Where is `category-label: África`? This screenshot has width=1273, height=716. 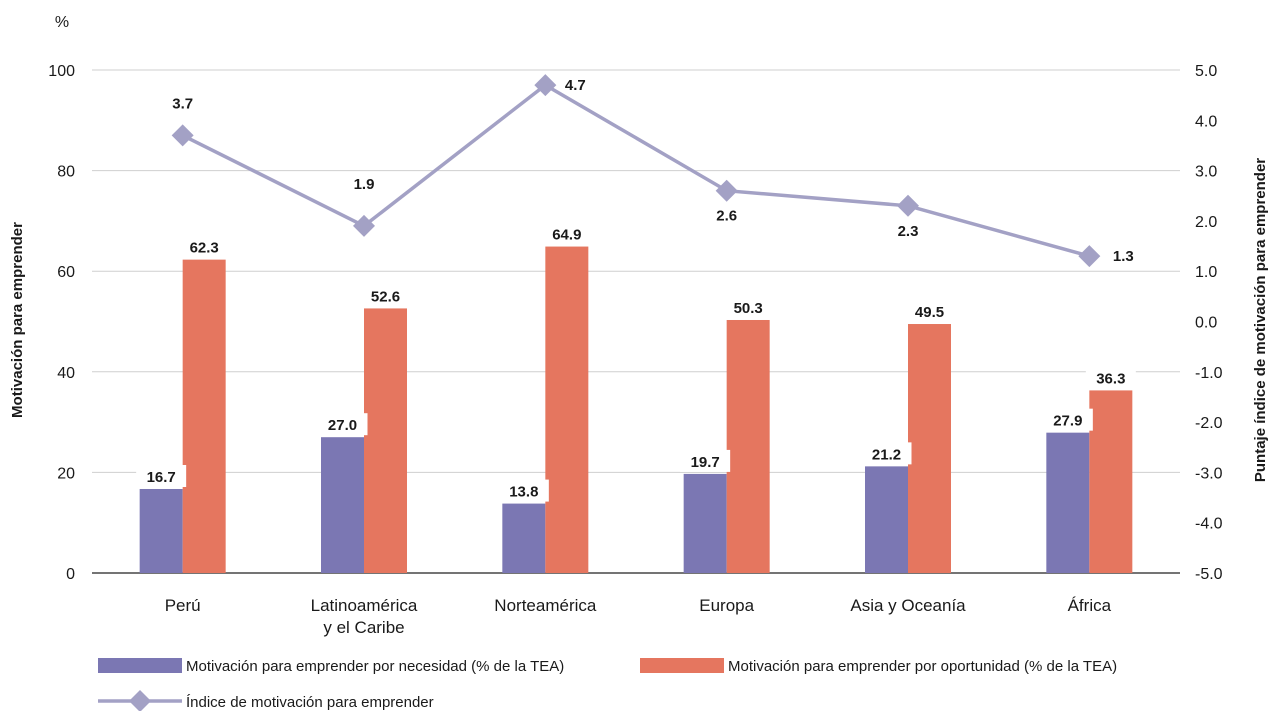
category-label: África is located at coordinates (1090, 605).